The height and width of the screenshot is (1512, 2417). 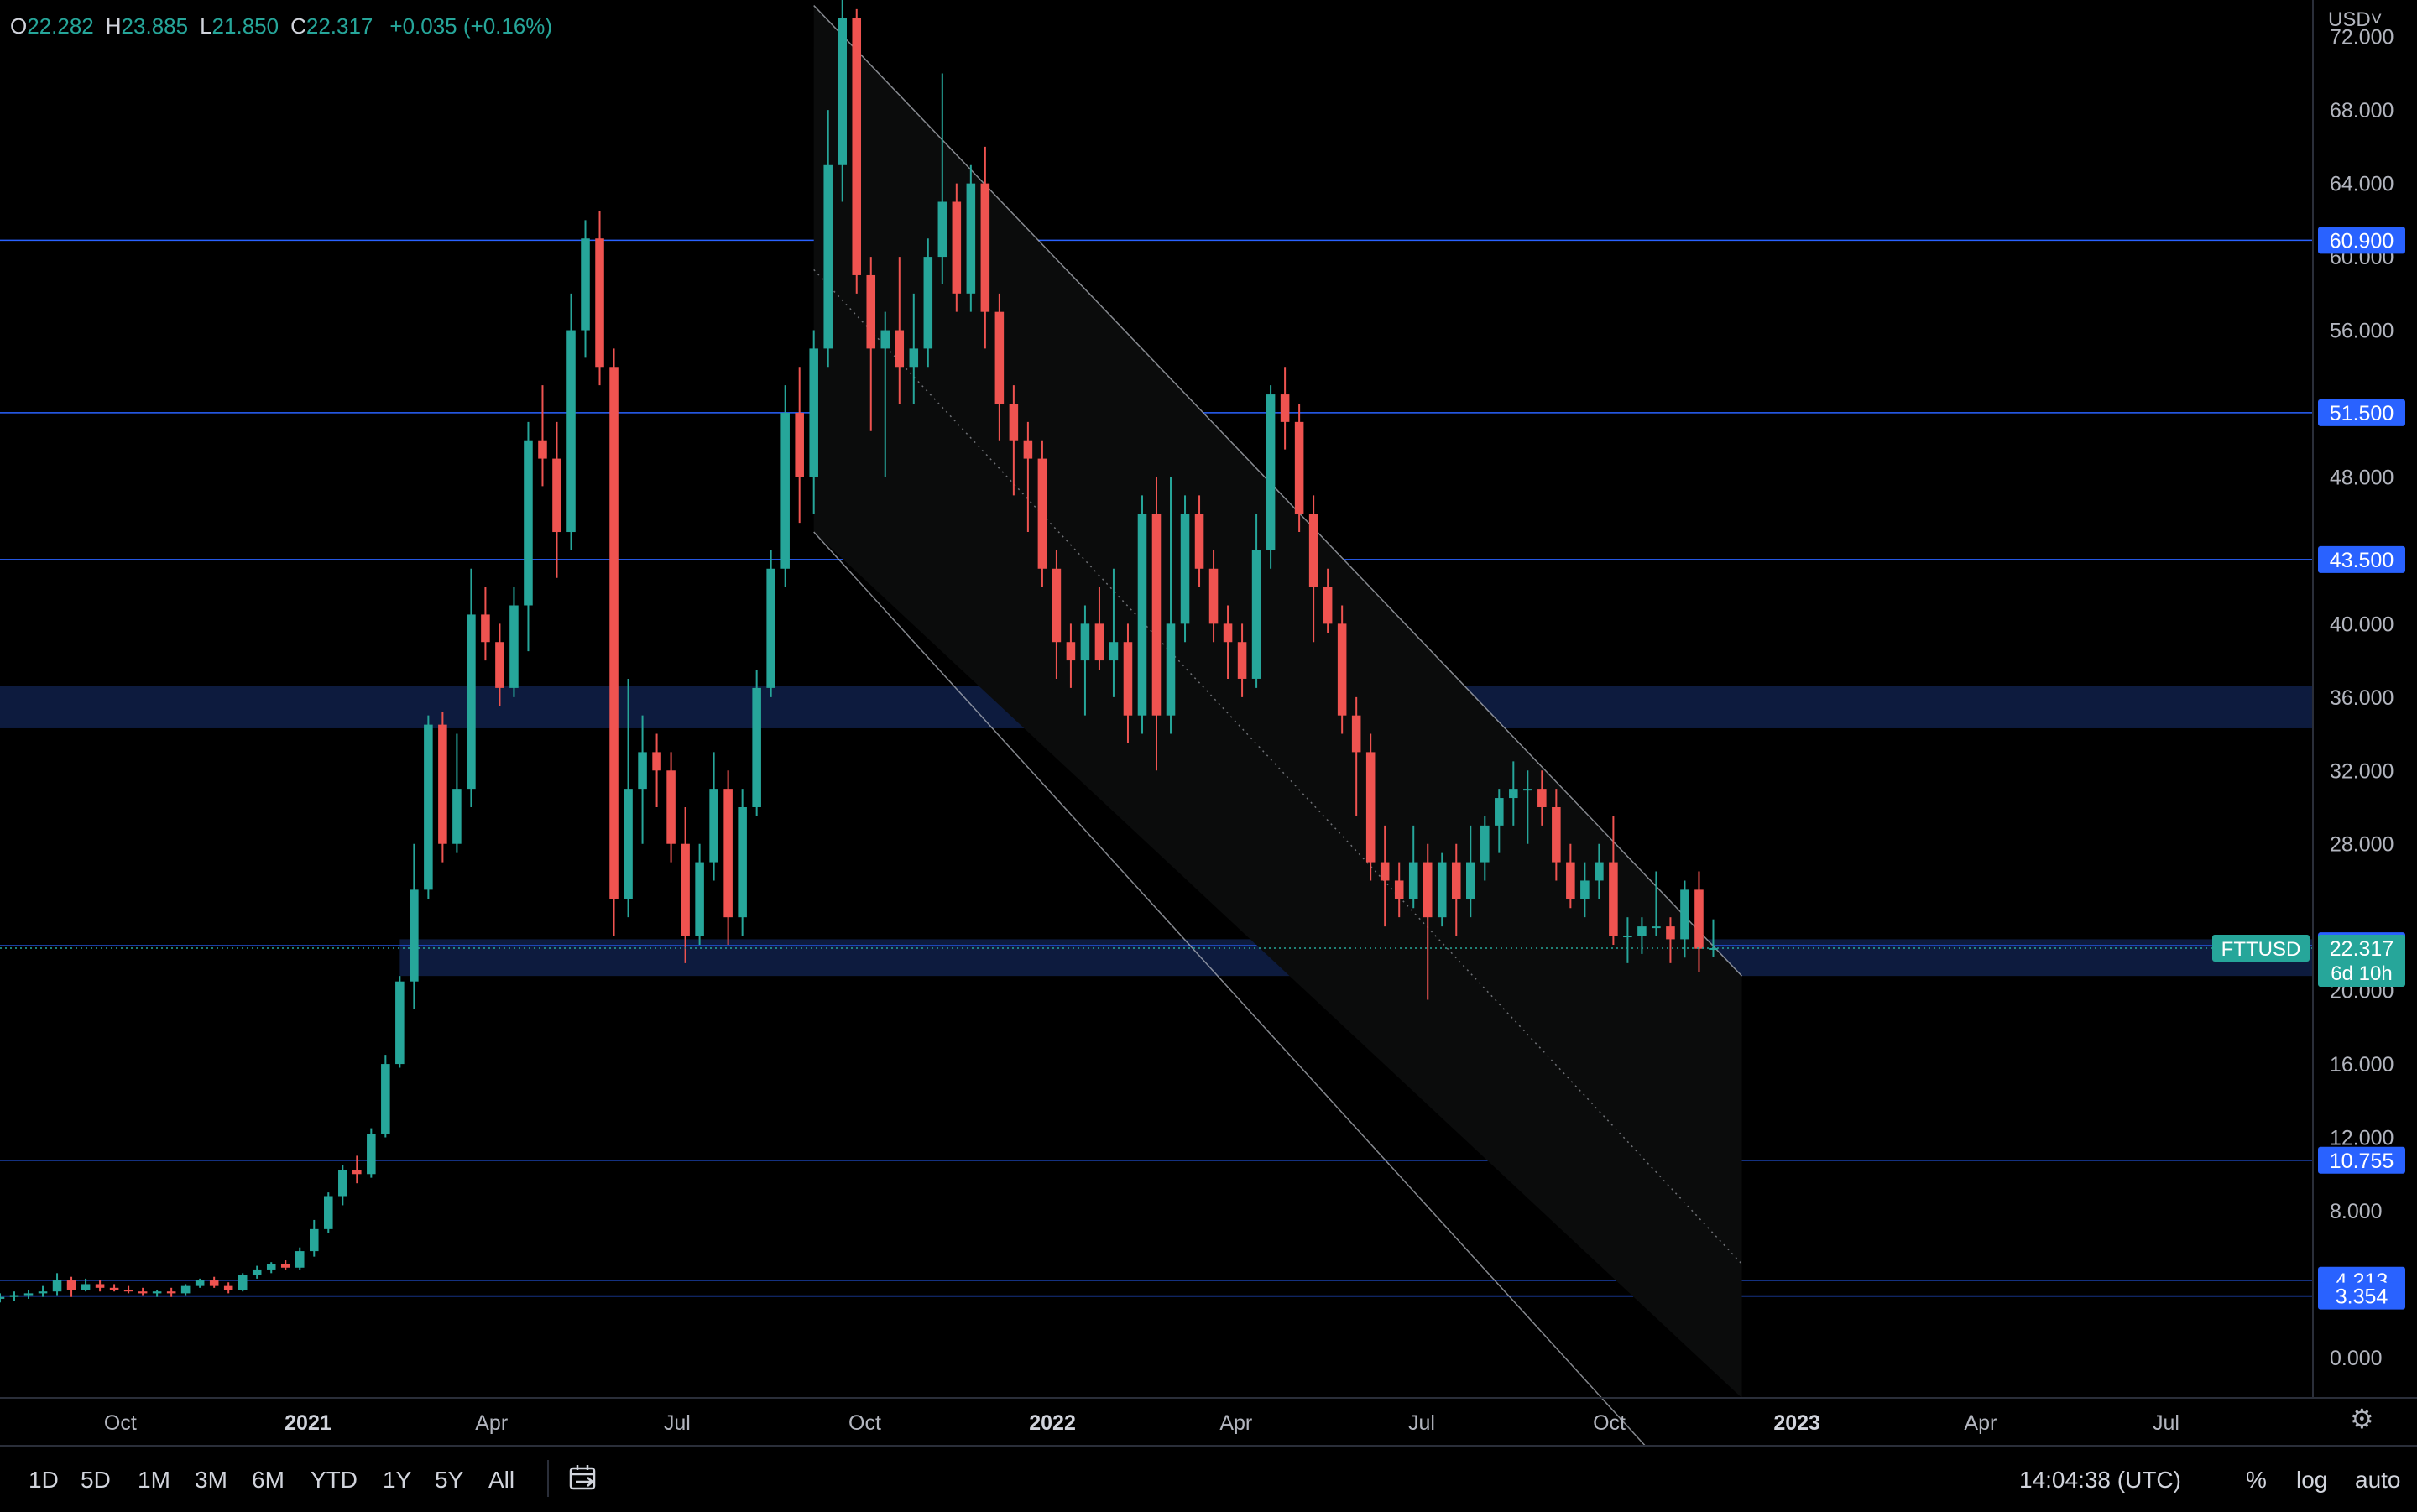 I want to click on range-button-ytd: YTD, so click(x=334, y=1480).